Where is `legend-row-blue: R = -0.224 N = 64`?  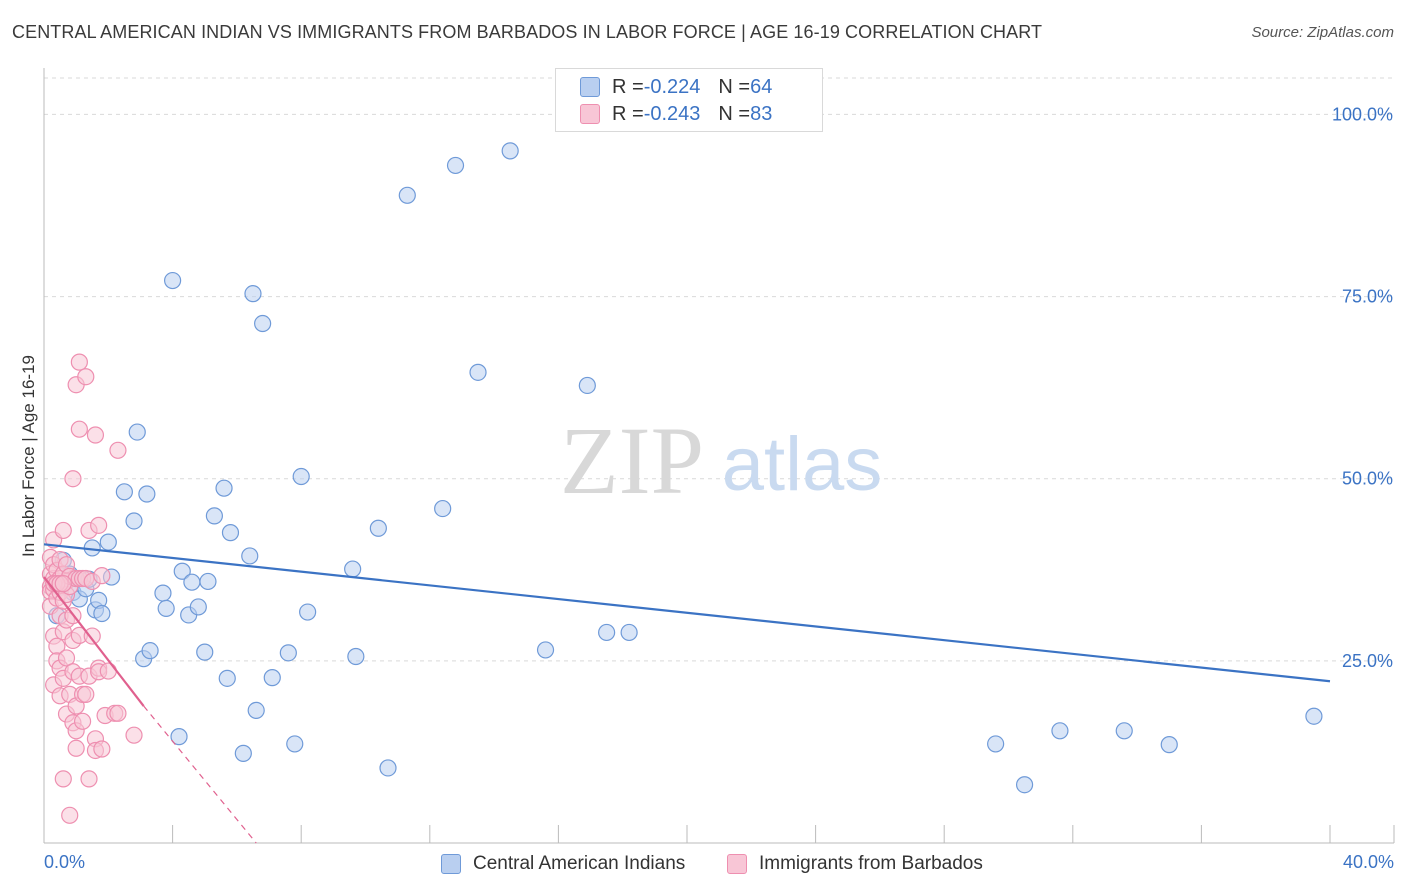
legend-row-blue: R = -0.224 N = 64 is located at coordinates (676, 87).